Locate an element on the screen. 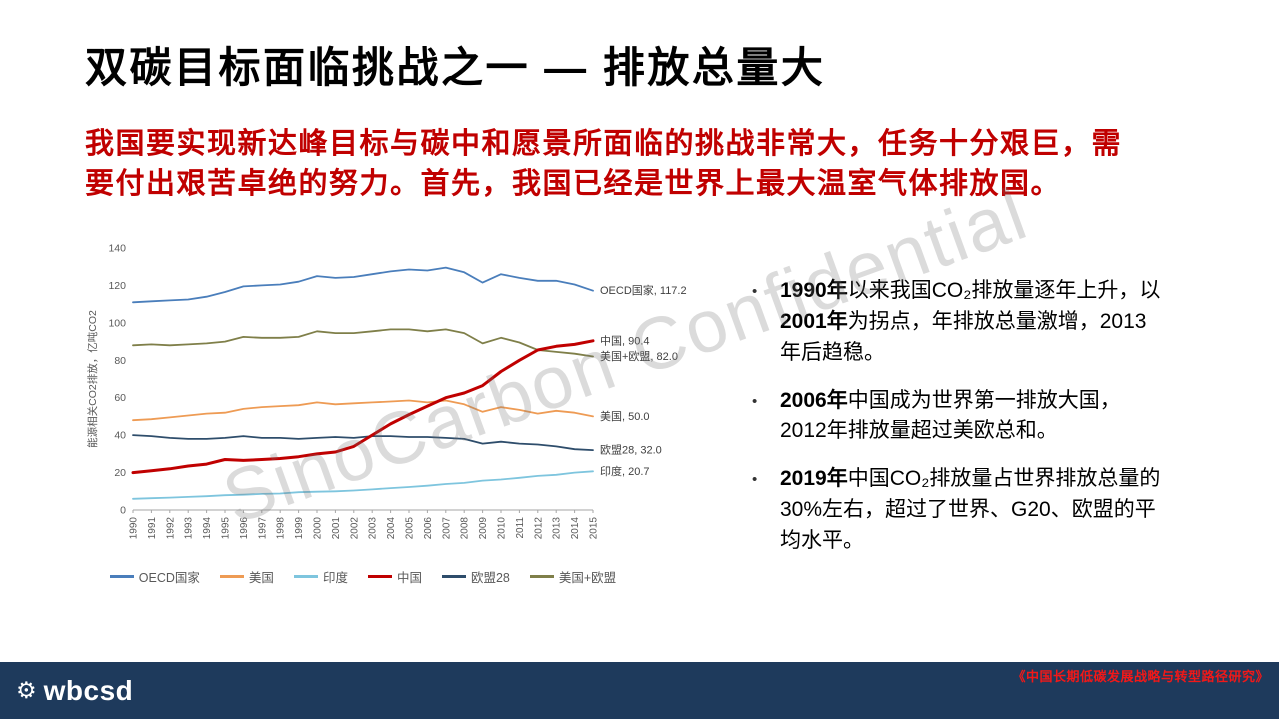 This screenshot has width=1279, height=719. svg-text: 1999 is located at coordinates (299, 528).